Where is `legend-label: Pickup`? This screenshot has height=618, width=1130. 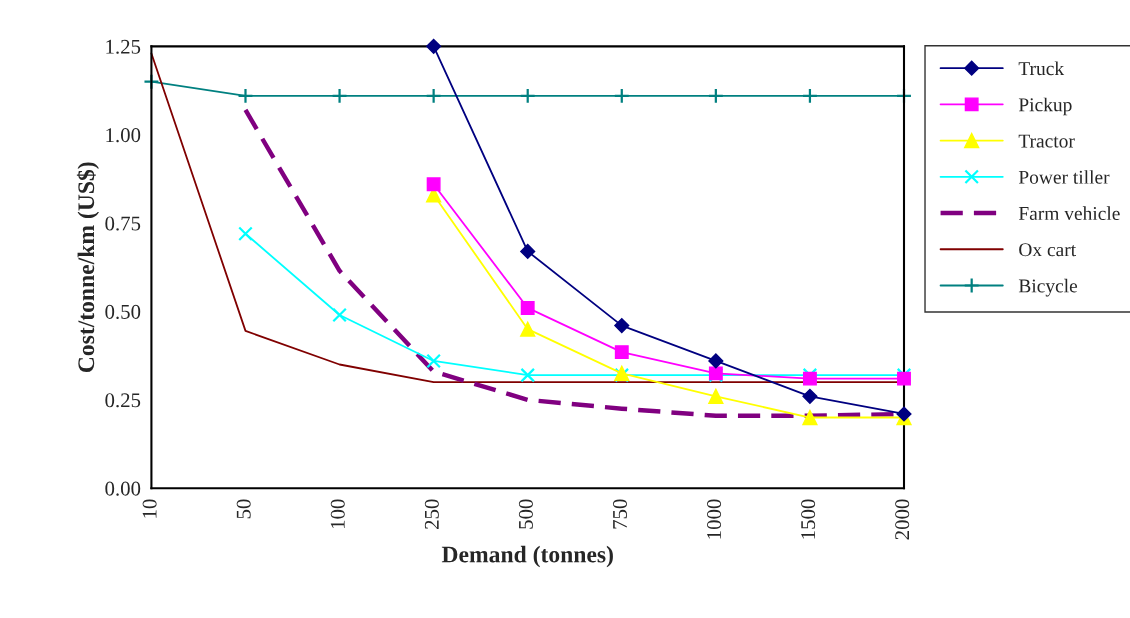
legend-label: Pickup is located at coordinates (1045, 106).